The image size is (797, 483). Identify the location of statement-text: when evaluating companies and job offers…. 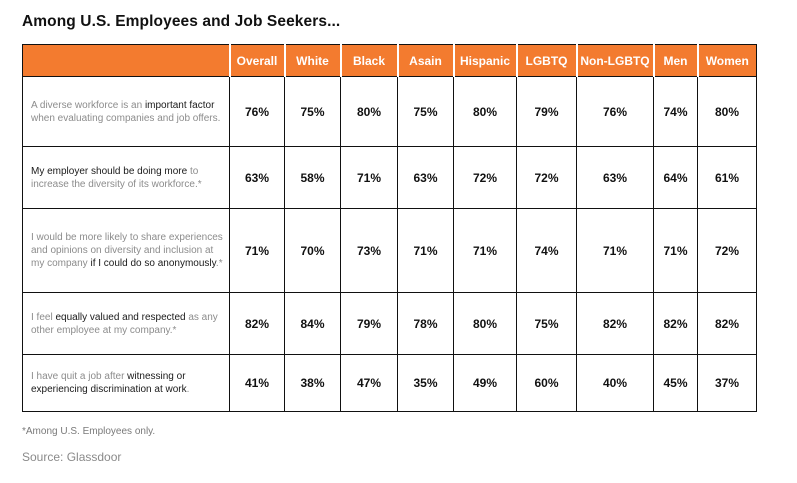
(126, 118).